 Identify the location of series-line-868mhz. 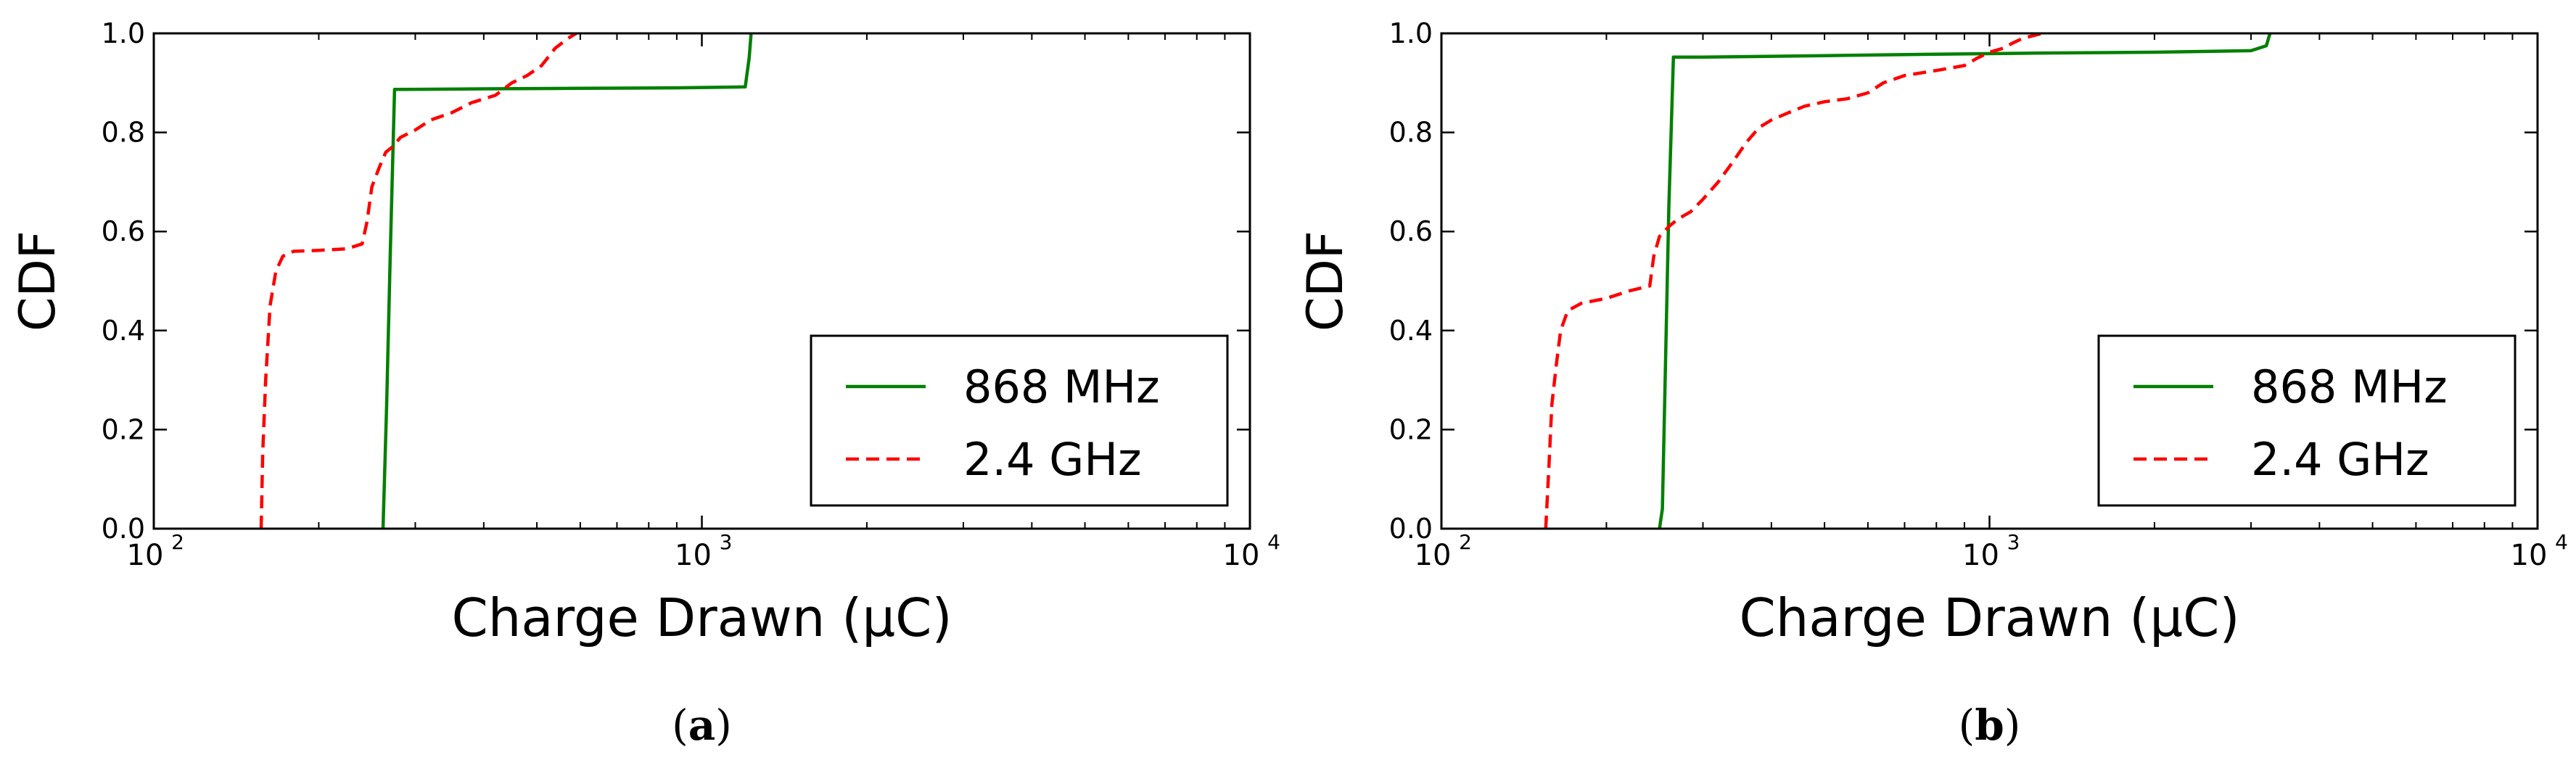
(567, 281).